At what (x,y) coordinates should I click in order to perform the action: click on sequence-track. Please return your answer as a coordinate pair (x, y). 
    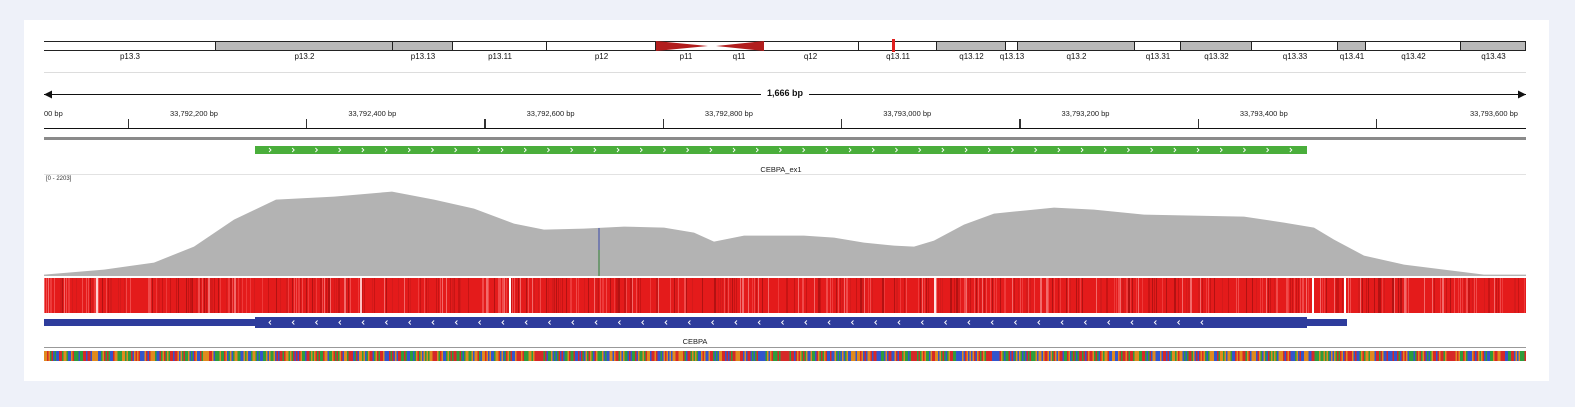
    Looking at the image, I should click on (785, 356).